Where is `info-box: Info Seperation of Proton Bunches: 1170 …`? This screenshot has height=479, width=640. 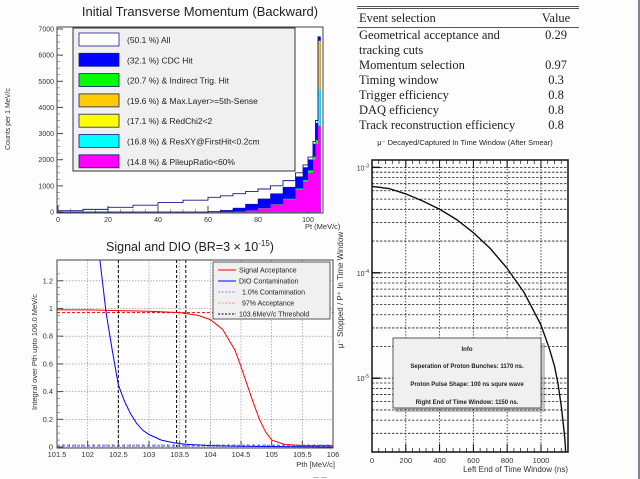
info-box: Info Seperation of Proton Bunches: 1170 … is located at coordinates (468, 374).